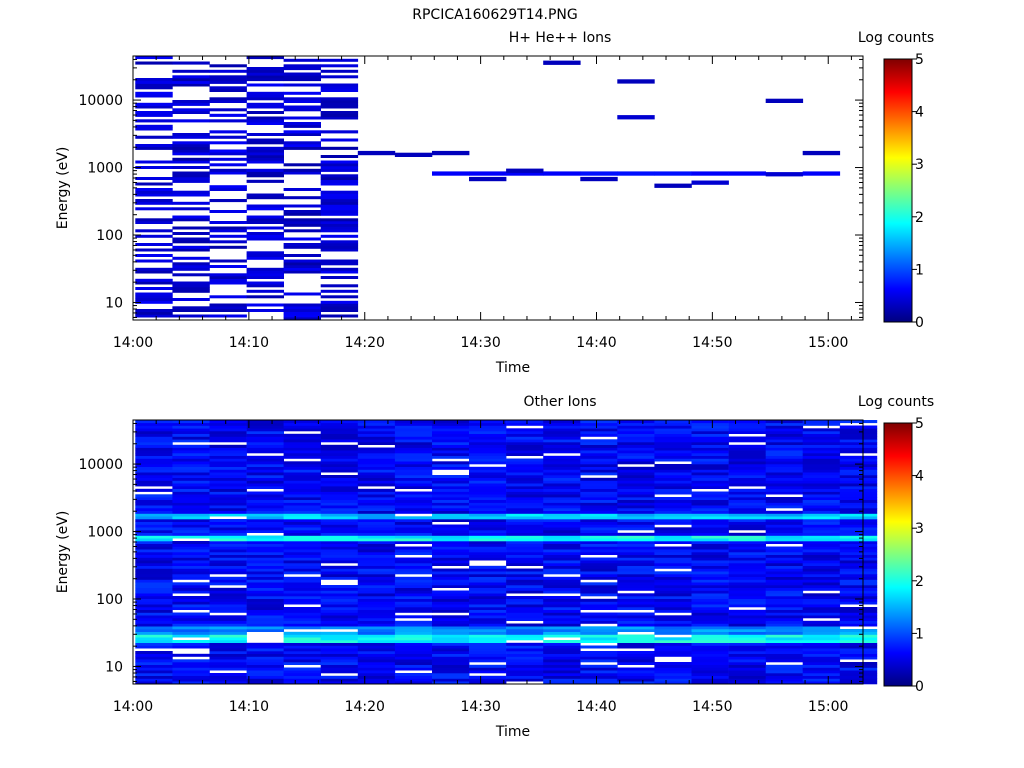 Image resolution: width=1024 pixels, height=768 pixels. What do you see at coordinates (109, 236) in the screenshot?
I see `y-tick-label: 100` at bounding box center [109, 236].